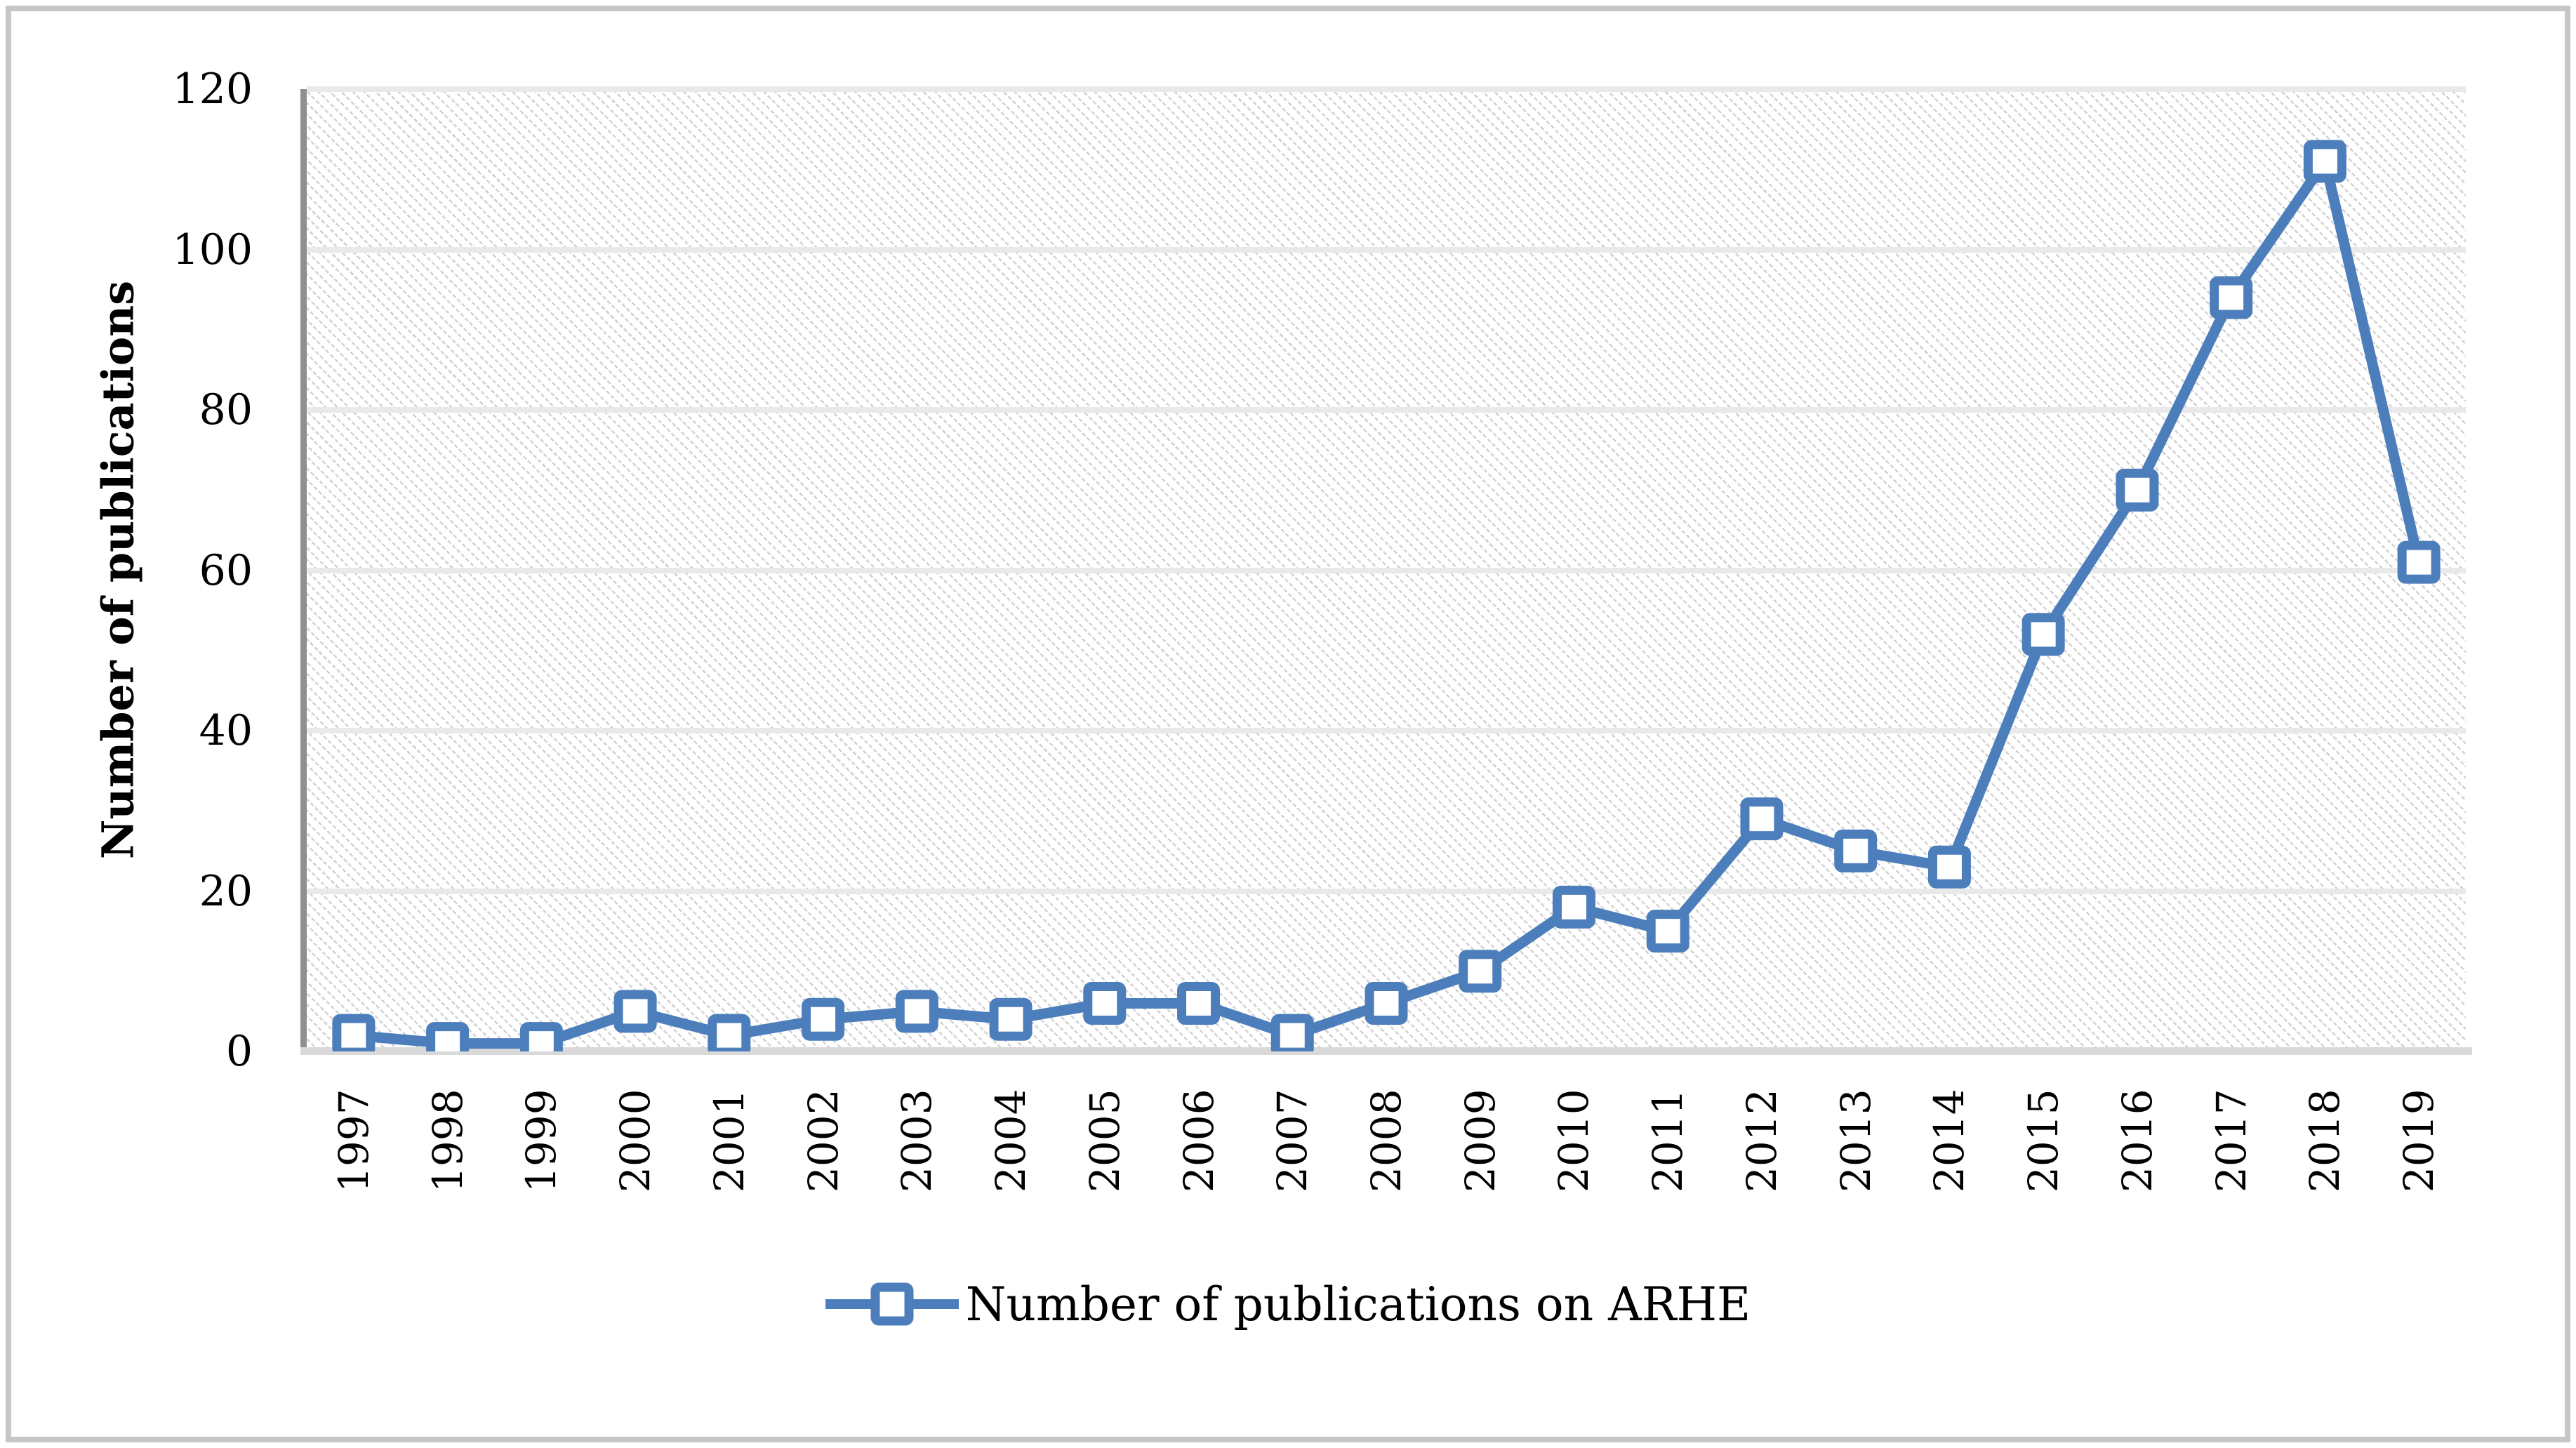 Image resolution: width=2576 pixels, height=1448 pixels. What do you see at coordinates (2324, 161) in the screenshot?
I see `data-point-marker-2018` at bounding box center [2324, 161].